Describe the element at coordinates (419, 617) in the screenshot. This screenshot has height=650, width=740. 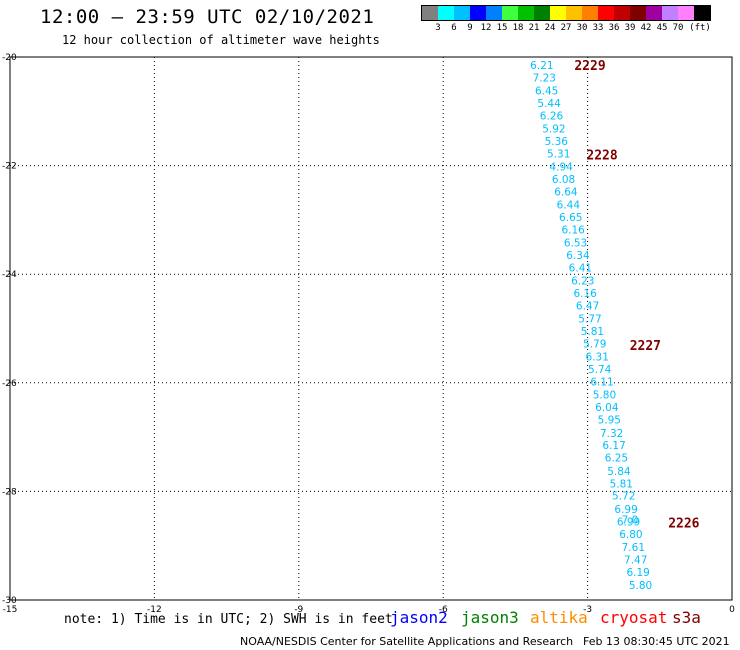
I see `sat-jason2: jason2` at that location.